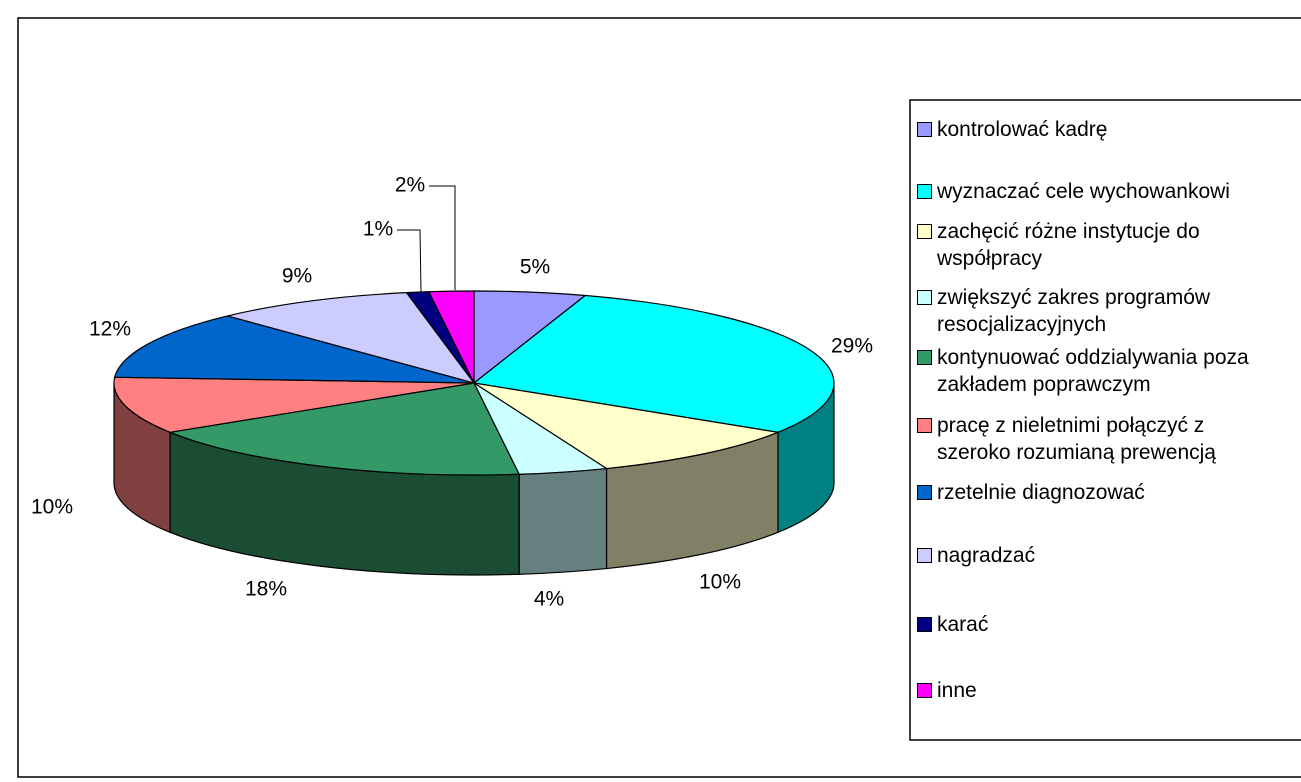  I want to click on legend-label: karać, so click(963, 624).